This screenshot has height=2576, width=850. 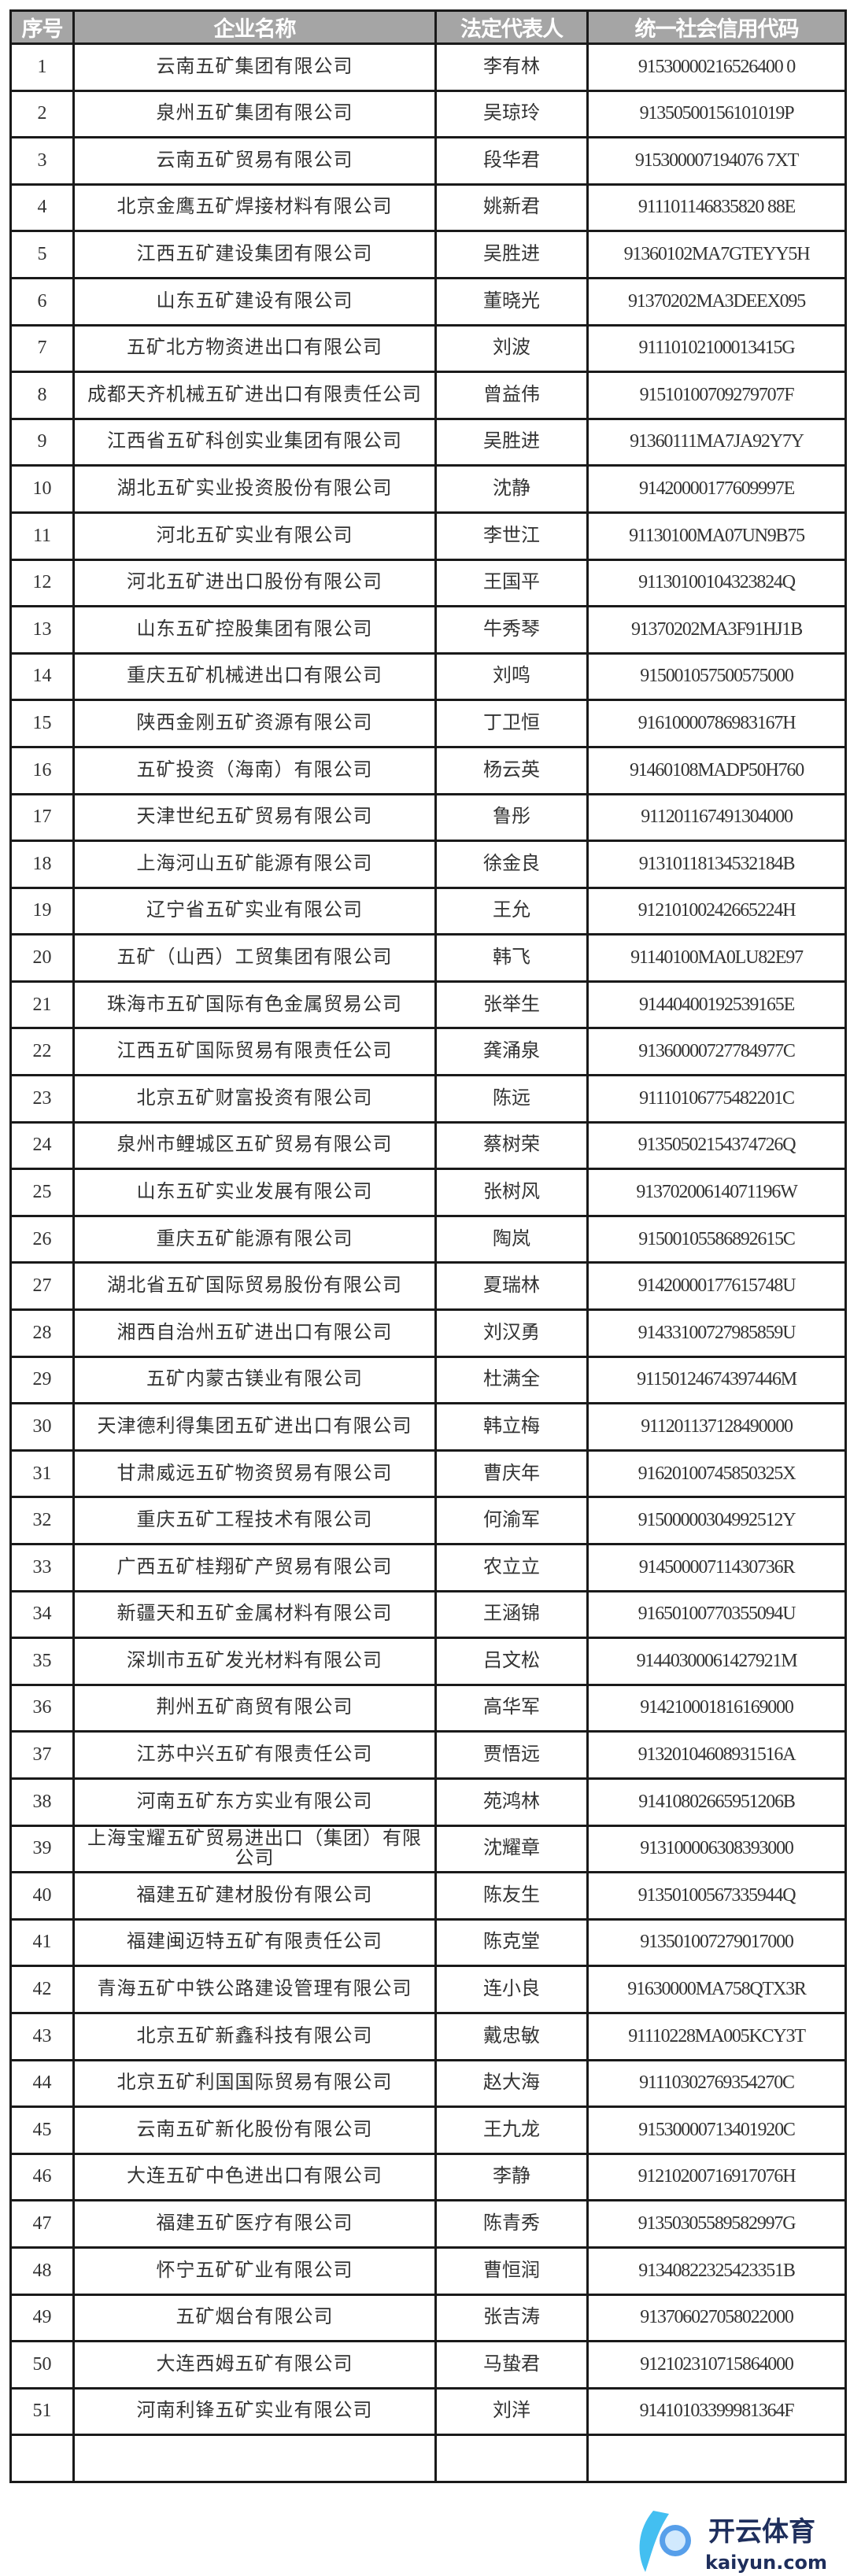 I want to click on table-row: 5 江西五矿建设集团有限公司 吴胜进 91360102MA7GTEYY5H, so click(x=428, y=255).